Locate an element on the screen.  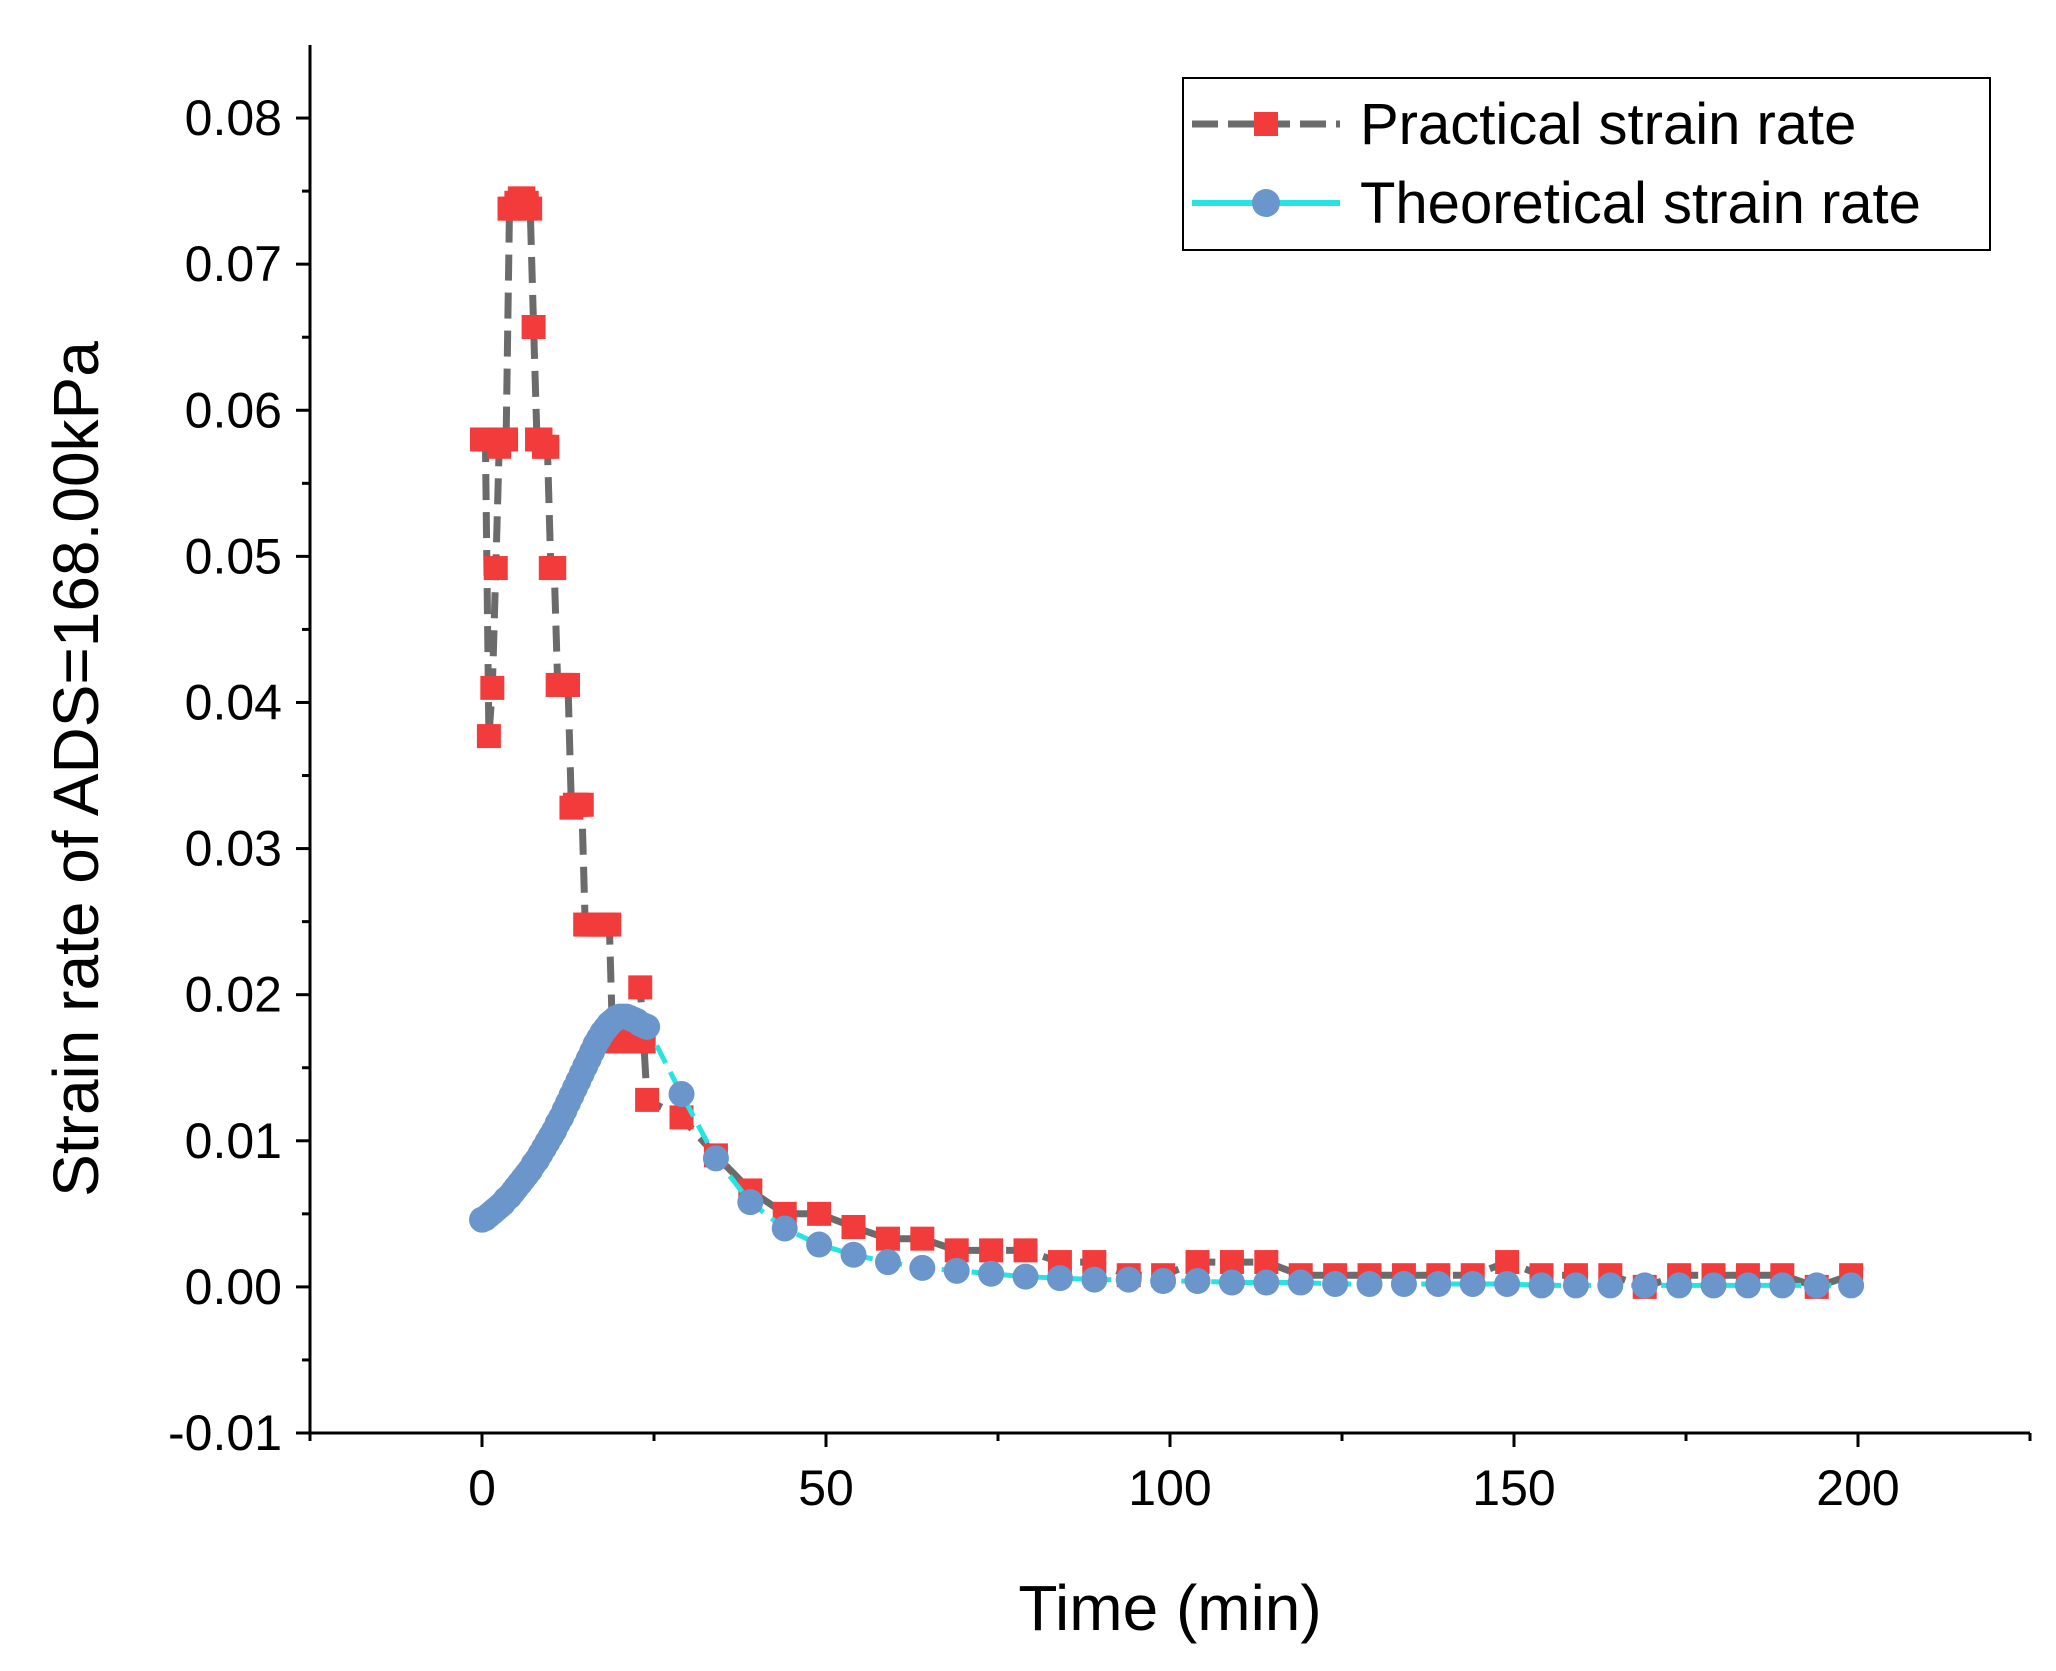
y-axis-title: Strain rate of ADS=168.00kPa is located at coordinates (76, 769).